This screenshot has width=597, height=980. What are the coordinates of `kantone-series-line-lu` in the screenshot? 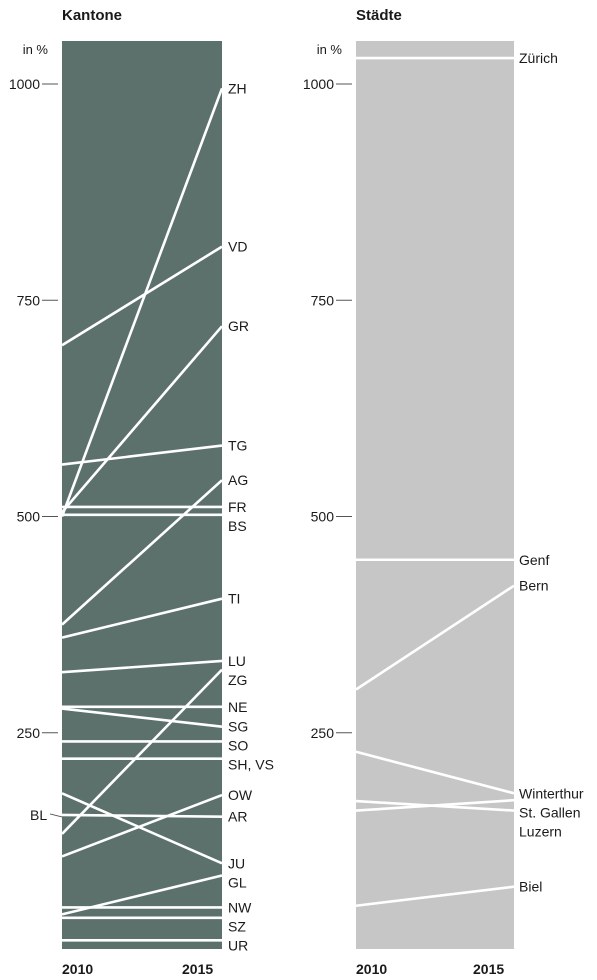 It's located at (142, 666).